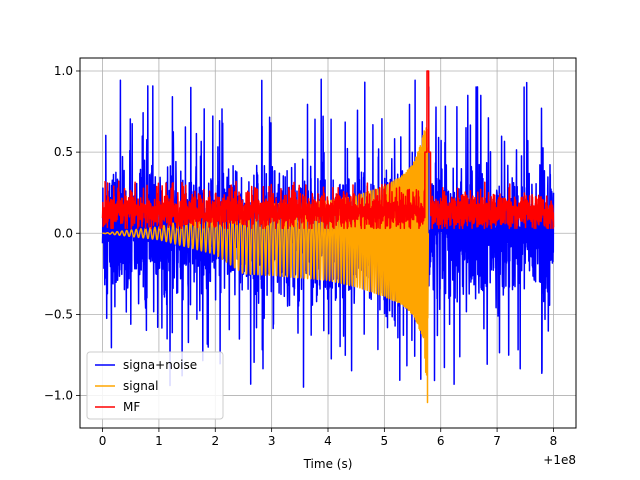  What do you see at coordinates (328, 441) in the screenshot?
I see `x-tick-label: 4` at bounding box center [328, 441].